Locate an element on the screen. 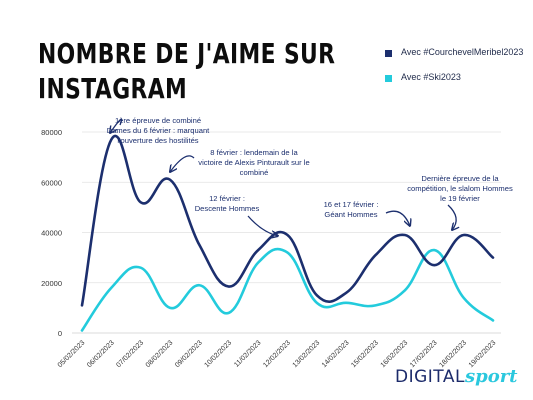 The height and width of the screenshot is (400, 533). legend-item-series-1: Avec #CourchevelMeribel2023 is located at coordinates (459, 52).